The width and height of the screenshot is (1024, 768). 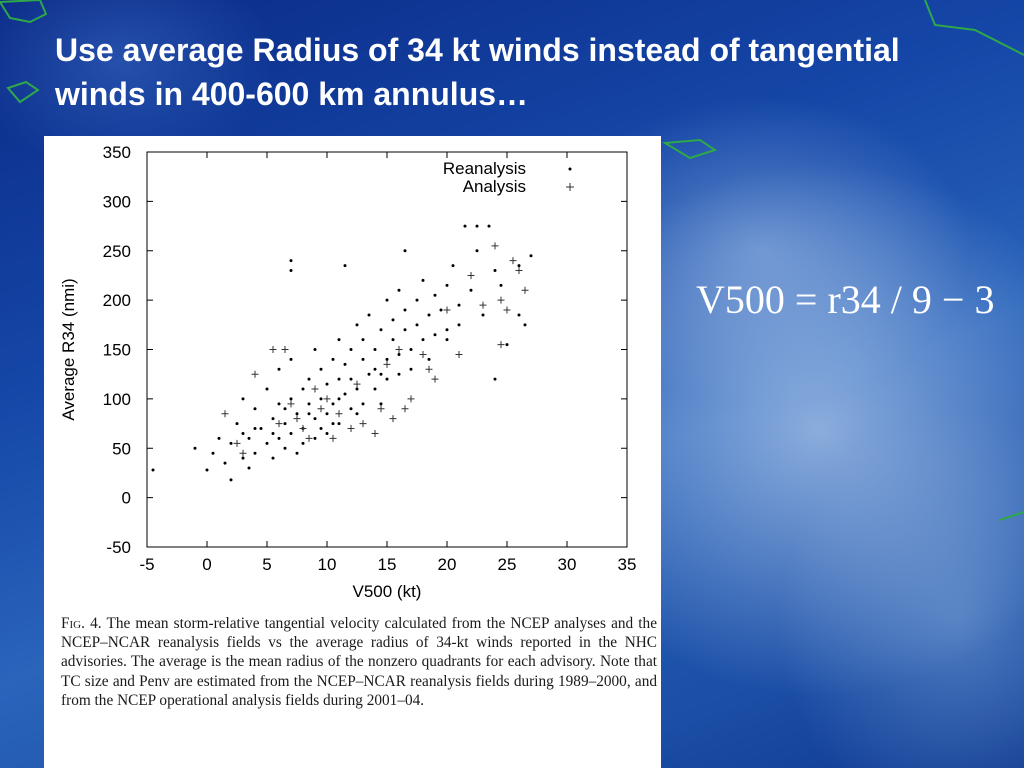 What do you see at coordinates (387, 591) in the screenshot?
I see `x-axis-label: V500 (kt)` at bounding box center [387, 591].